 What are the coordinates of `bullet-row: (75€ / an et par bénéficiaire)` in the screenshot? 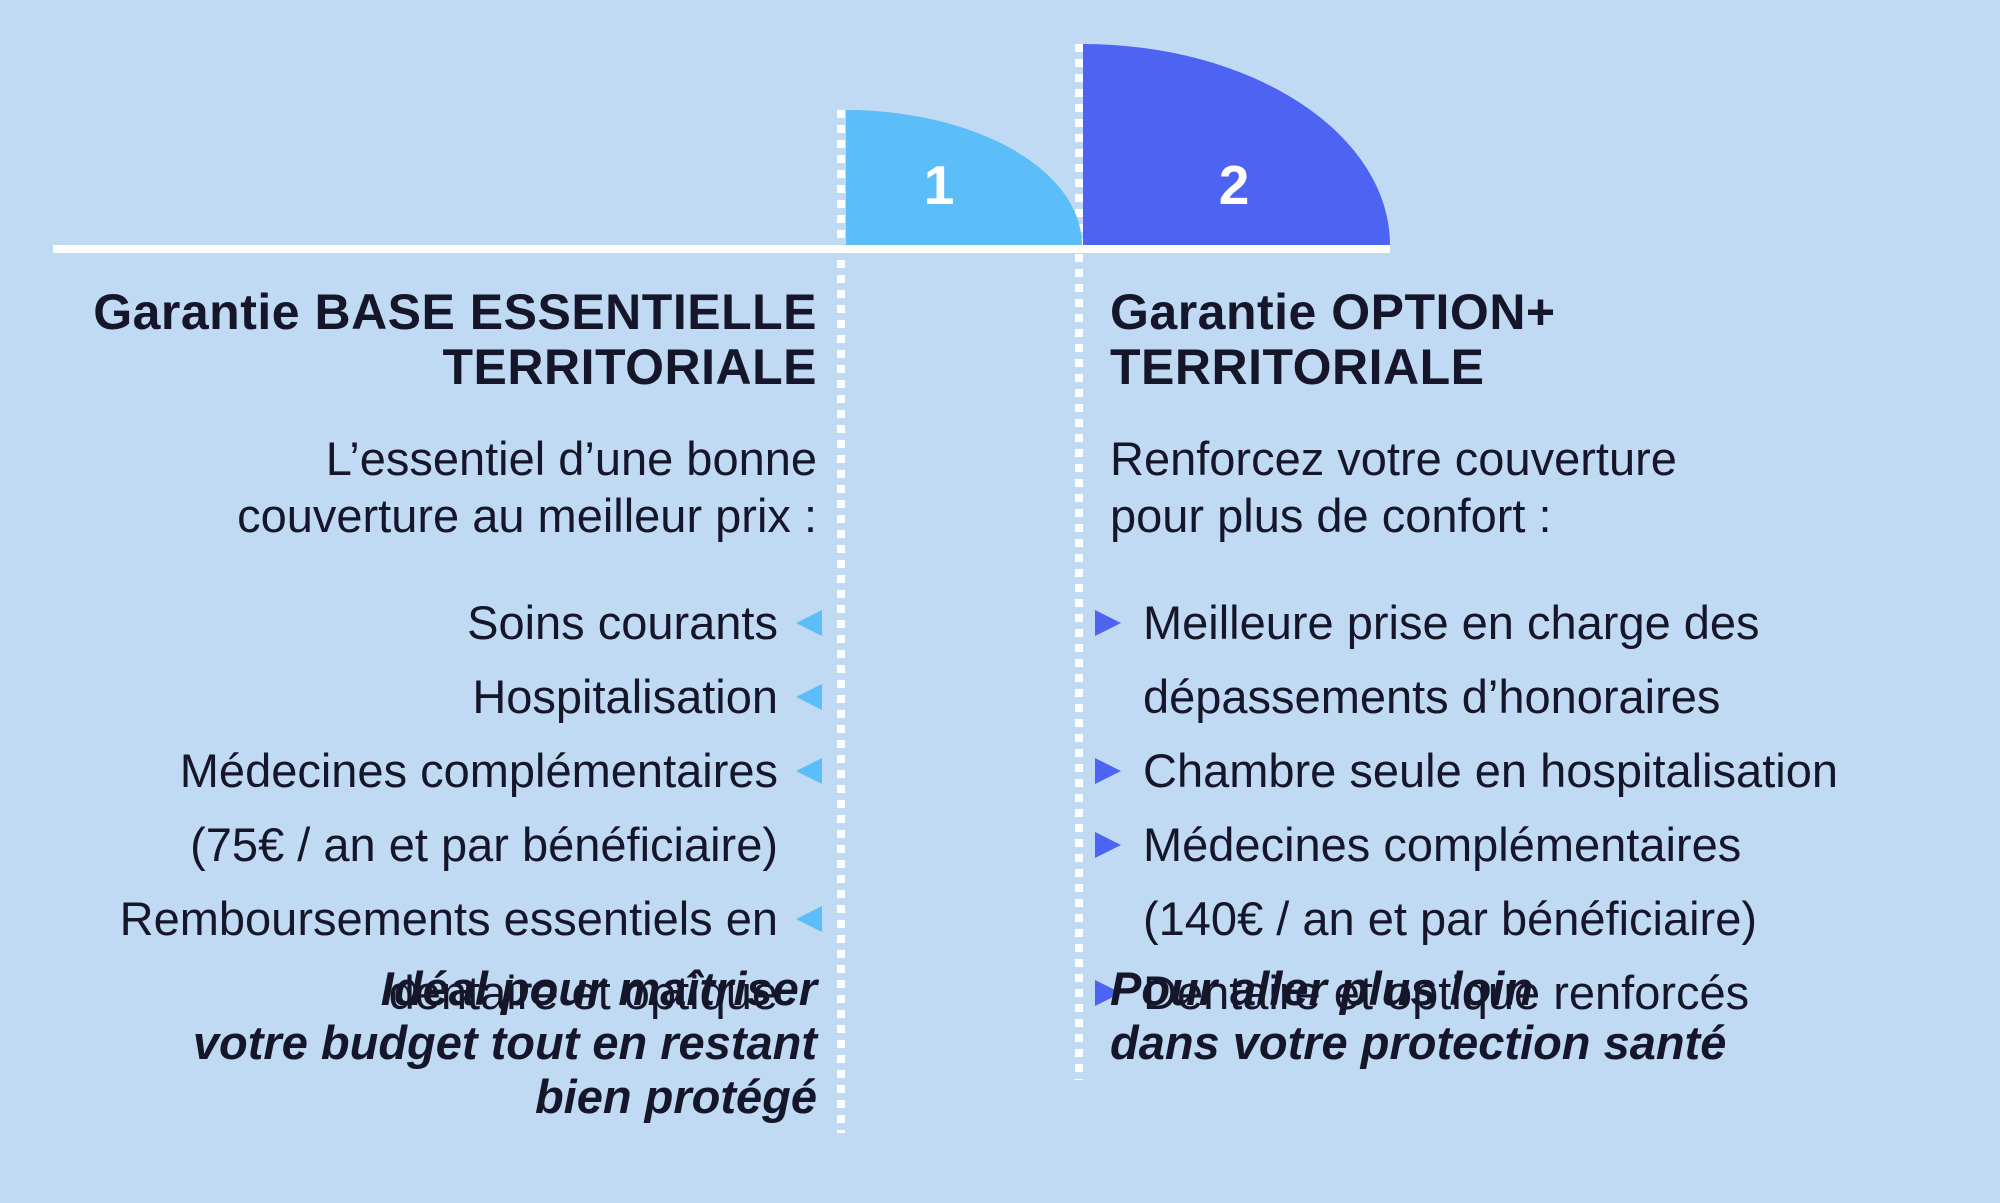 It's located at (431, 845).